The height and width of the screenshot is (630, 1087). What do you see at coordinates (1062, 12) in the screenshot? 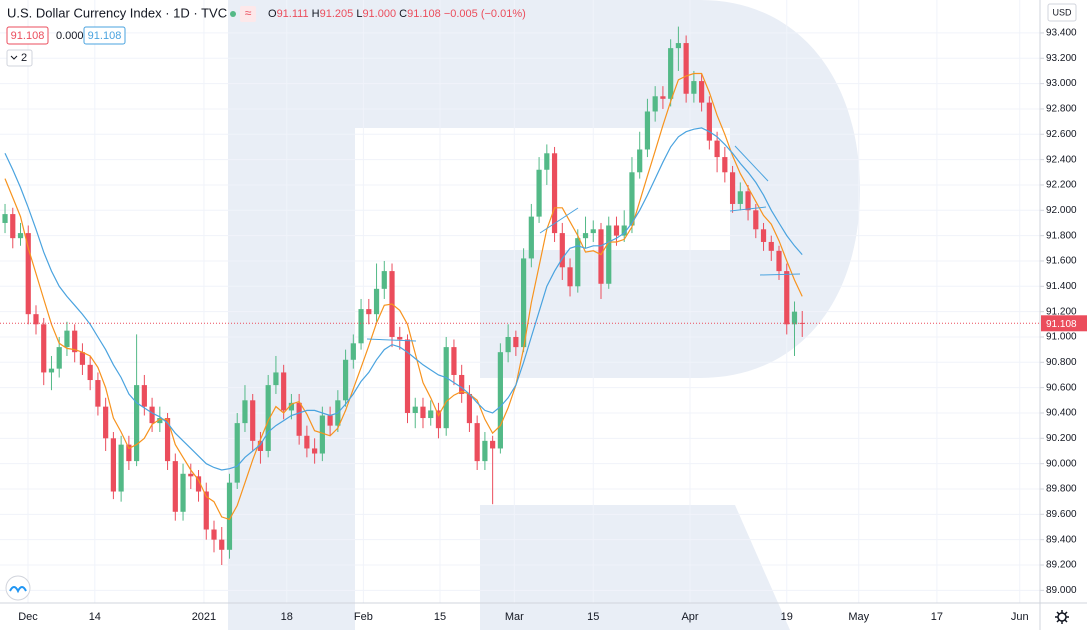
I see `currency-box` at bounding box center [1062, 12].